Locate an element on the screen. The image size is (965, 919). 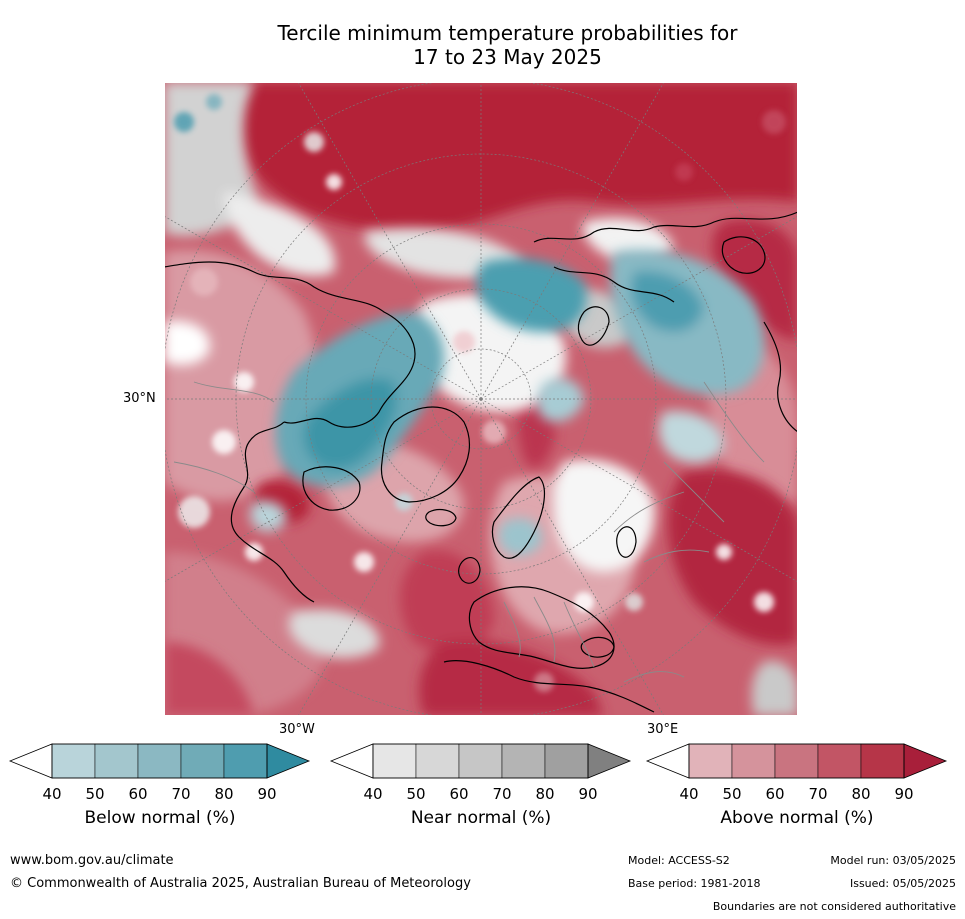
footer-url: www.bom.gov.au/climate is located at coordinates (92, 860).